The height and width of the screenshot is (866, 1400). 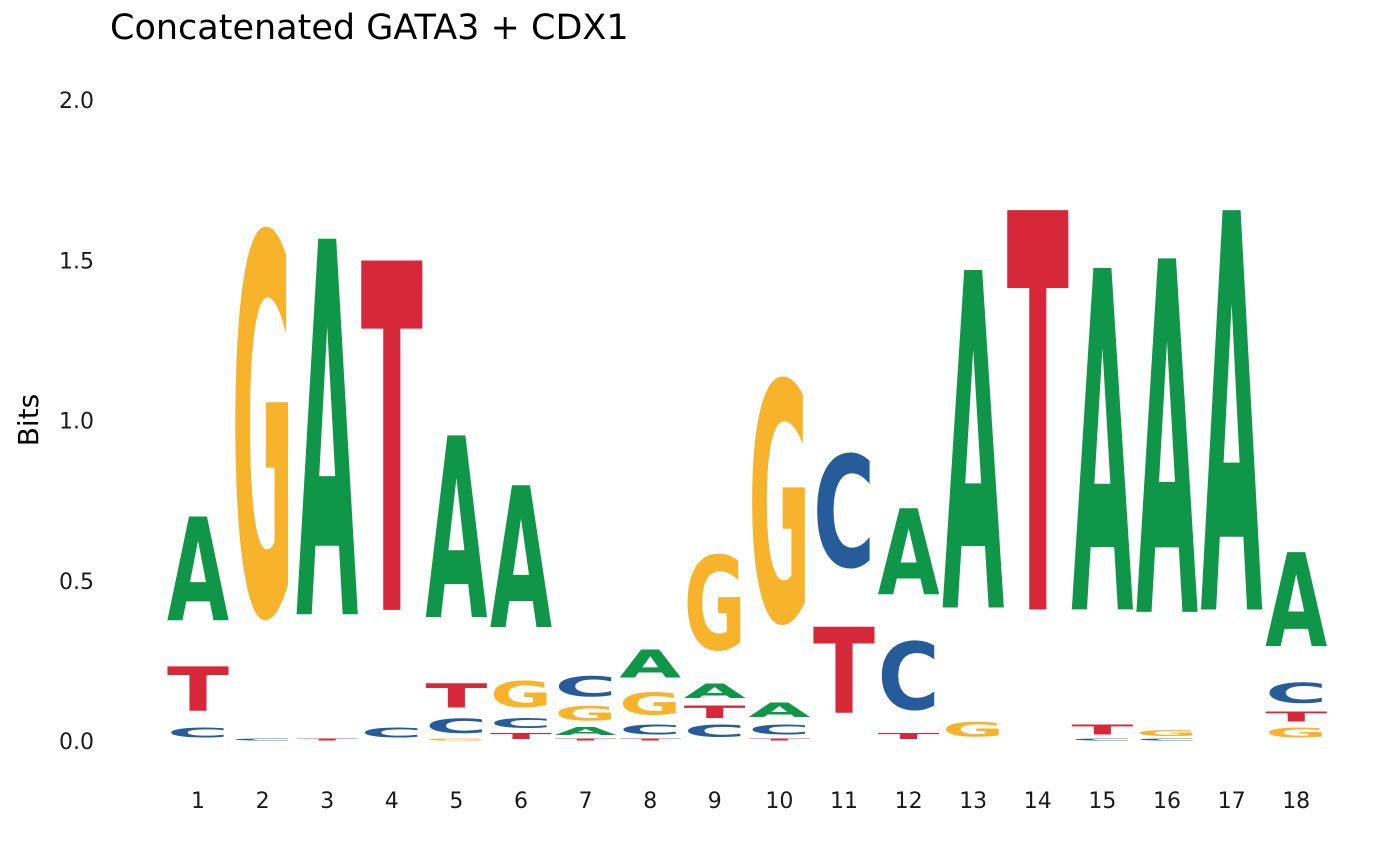 I want to click on x-tick-label: 13, so click(x=973, y=801).